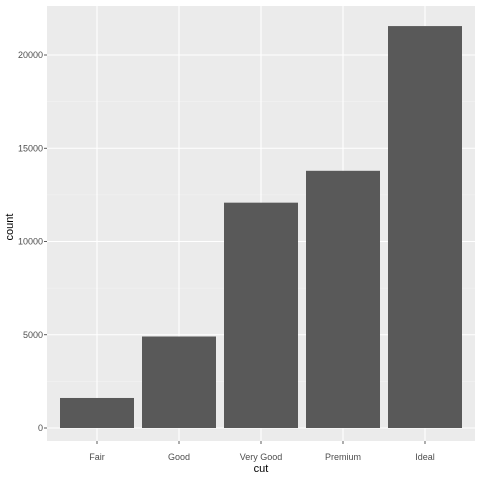 The image size is (480, 480). Describe the element at coordinates (97, 412) in the screenshot. I see `bar-fair` at that location.